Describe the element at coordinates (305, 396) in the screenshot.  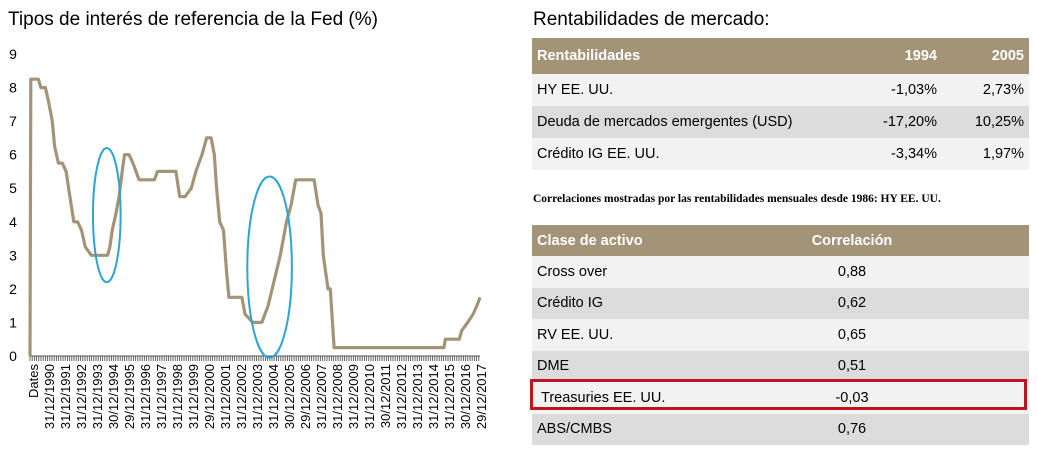
I see `x-tick-label: 29/12/2006` at that location.